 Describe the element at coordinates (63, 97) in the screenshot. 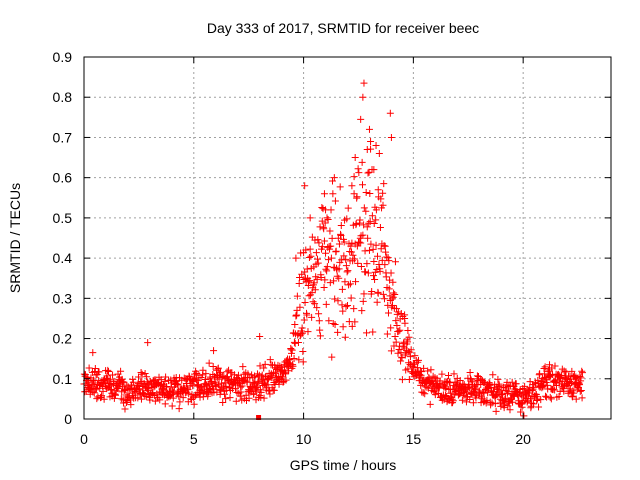

I see `y-tick-label: 0.8` at that location.